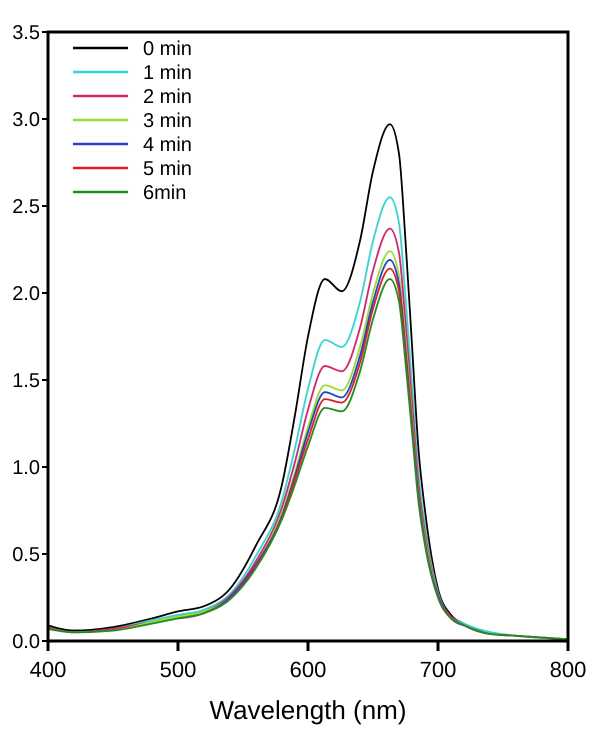  I want to click on y-tick-label: 3.5, so click(26, 33).